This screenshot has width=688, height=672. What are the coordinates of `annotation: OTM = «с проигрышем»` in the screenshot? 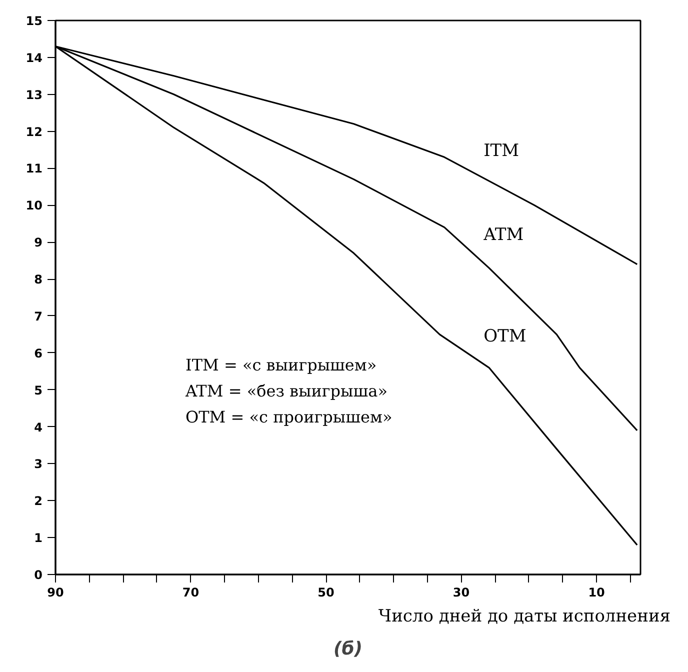 It's located at (289, 417).